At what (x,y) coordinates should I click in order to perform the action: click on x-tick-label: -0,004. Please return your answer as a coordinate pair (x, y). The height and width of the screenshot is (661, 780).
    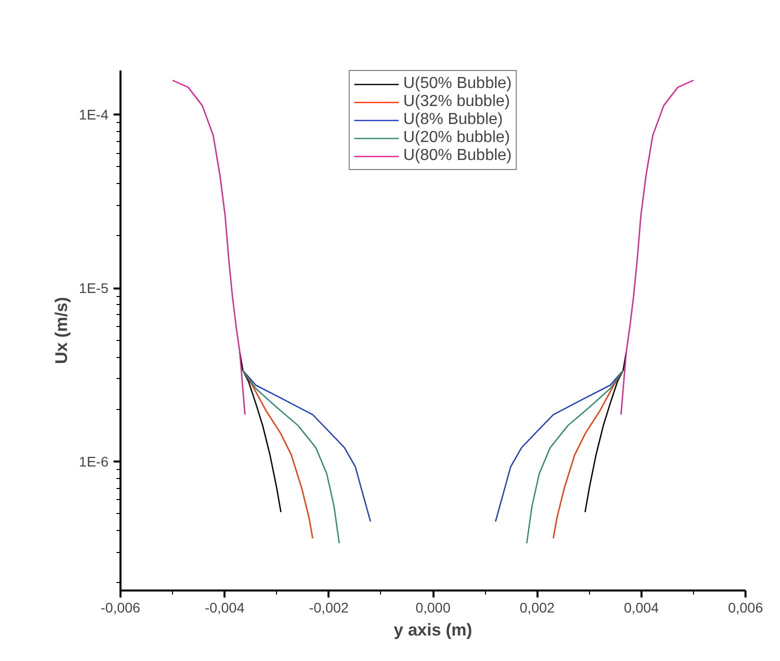
    Looking at the image, I should click on (224, 608).